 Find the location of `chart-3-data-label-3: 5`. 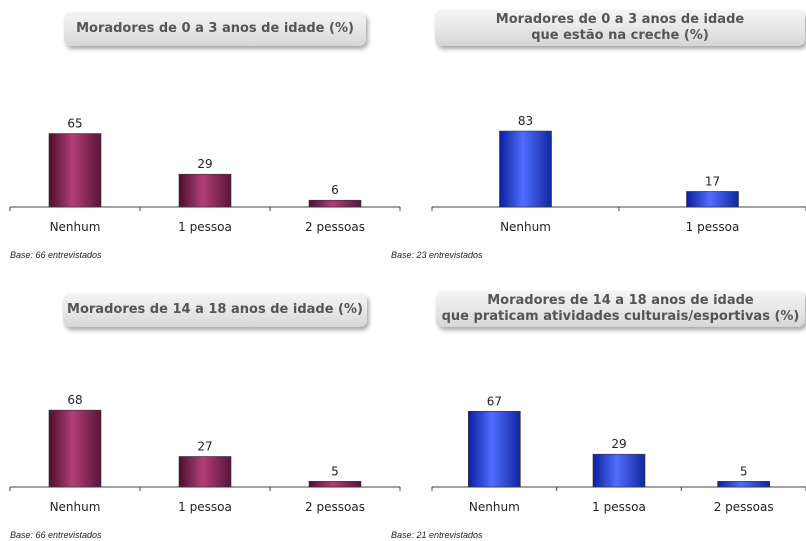

chart-3-data-label-3: 5 is located at coordinates (335, 471).